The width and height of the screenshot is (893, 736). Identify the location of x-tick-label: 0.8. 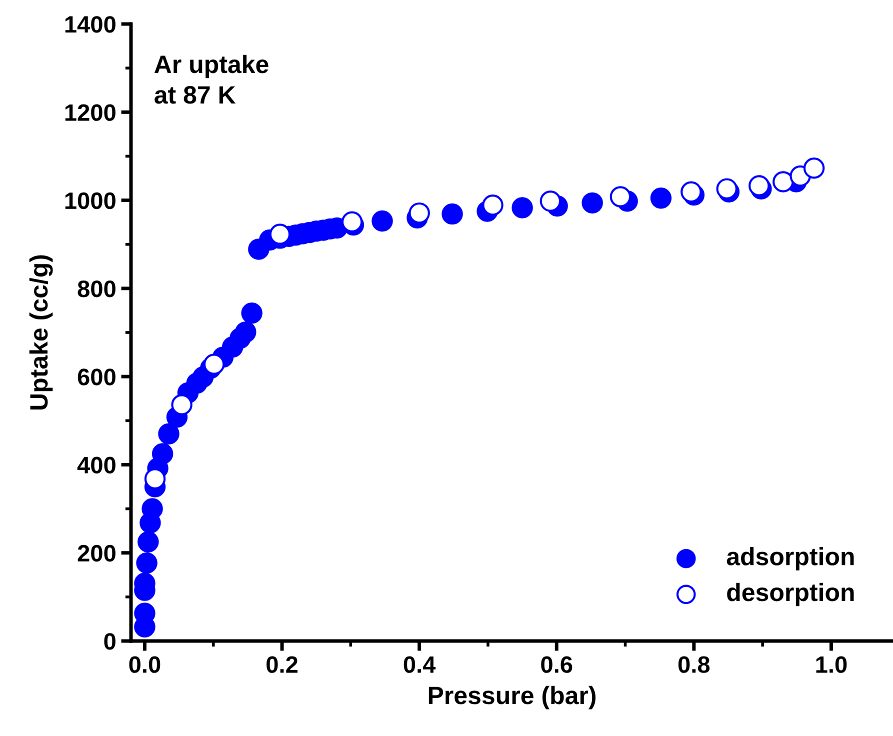
(694, 664).